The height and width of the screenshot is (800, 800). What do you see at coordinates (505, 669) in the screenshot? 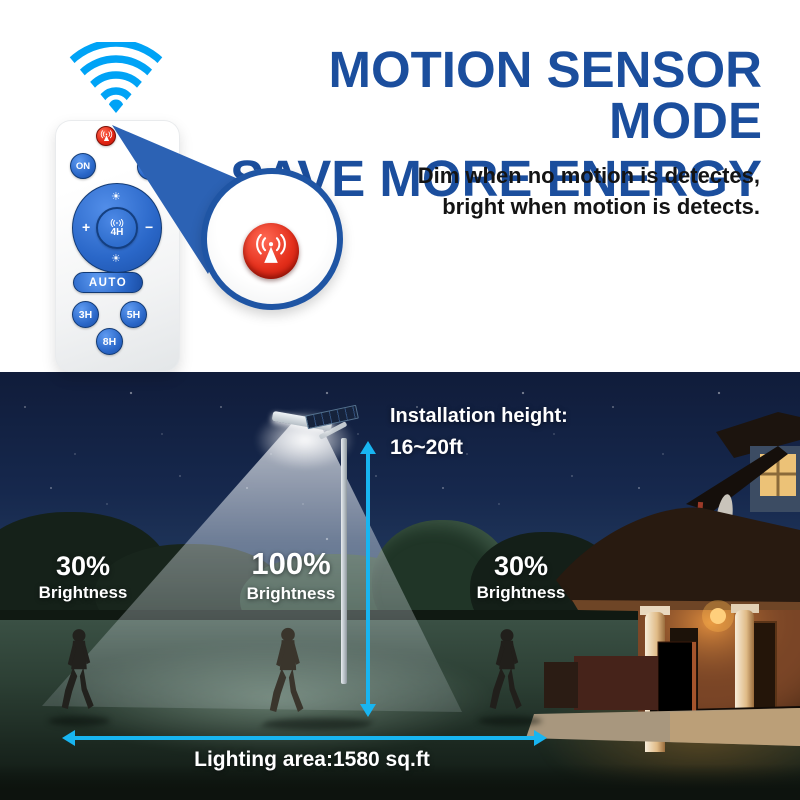
I see `pedestrian-right` at bounding box center [505, 669].